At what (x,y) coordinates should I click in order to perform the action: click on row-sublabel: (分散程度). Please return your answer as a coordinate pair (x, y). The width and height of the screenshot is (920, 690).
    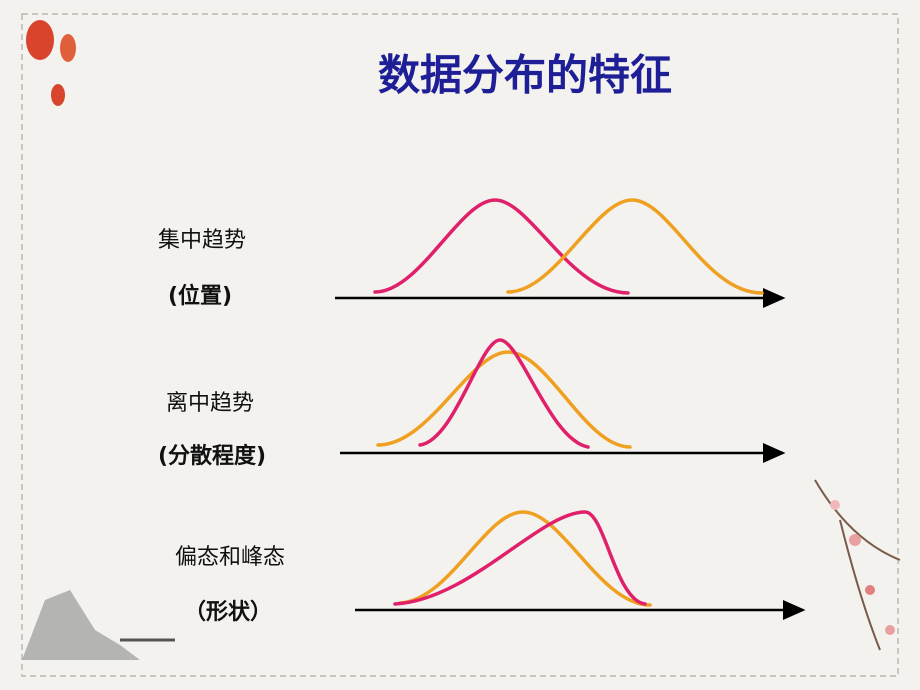
    Looking at the image, I should click on (212, 456).